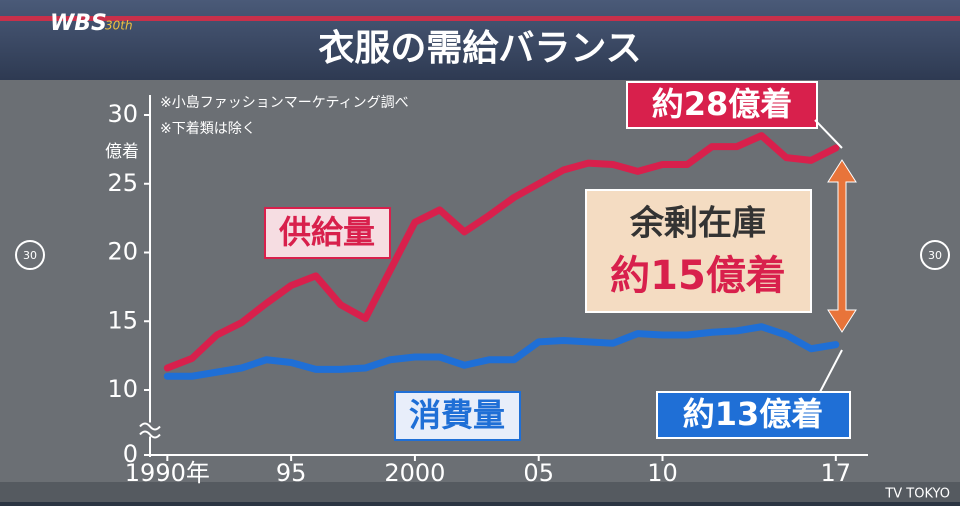  What do you see at coordinates (538, 473) in the screenshot?
I see `x-tick-label: 05` at bounding box center [538, 473].